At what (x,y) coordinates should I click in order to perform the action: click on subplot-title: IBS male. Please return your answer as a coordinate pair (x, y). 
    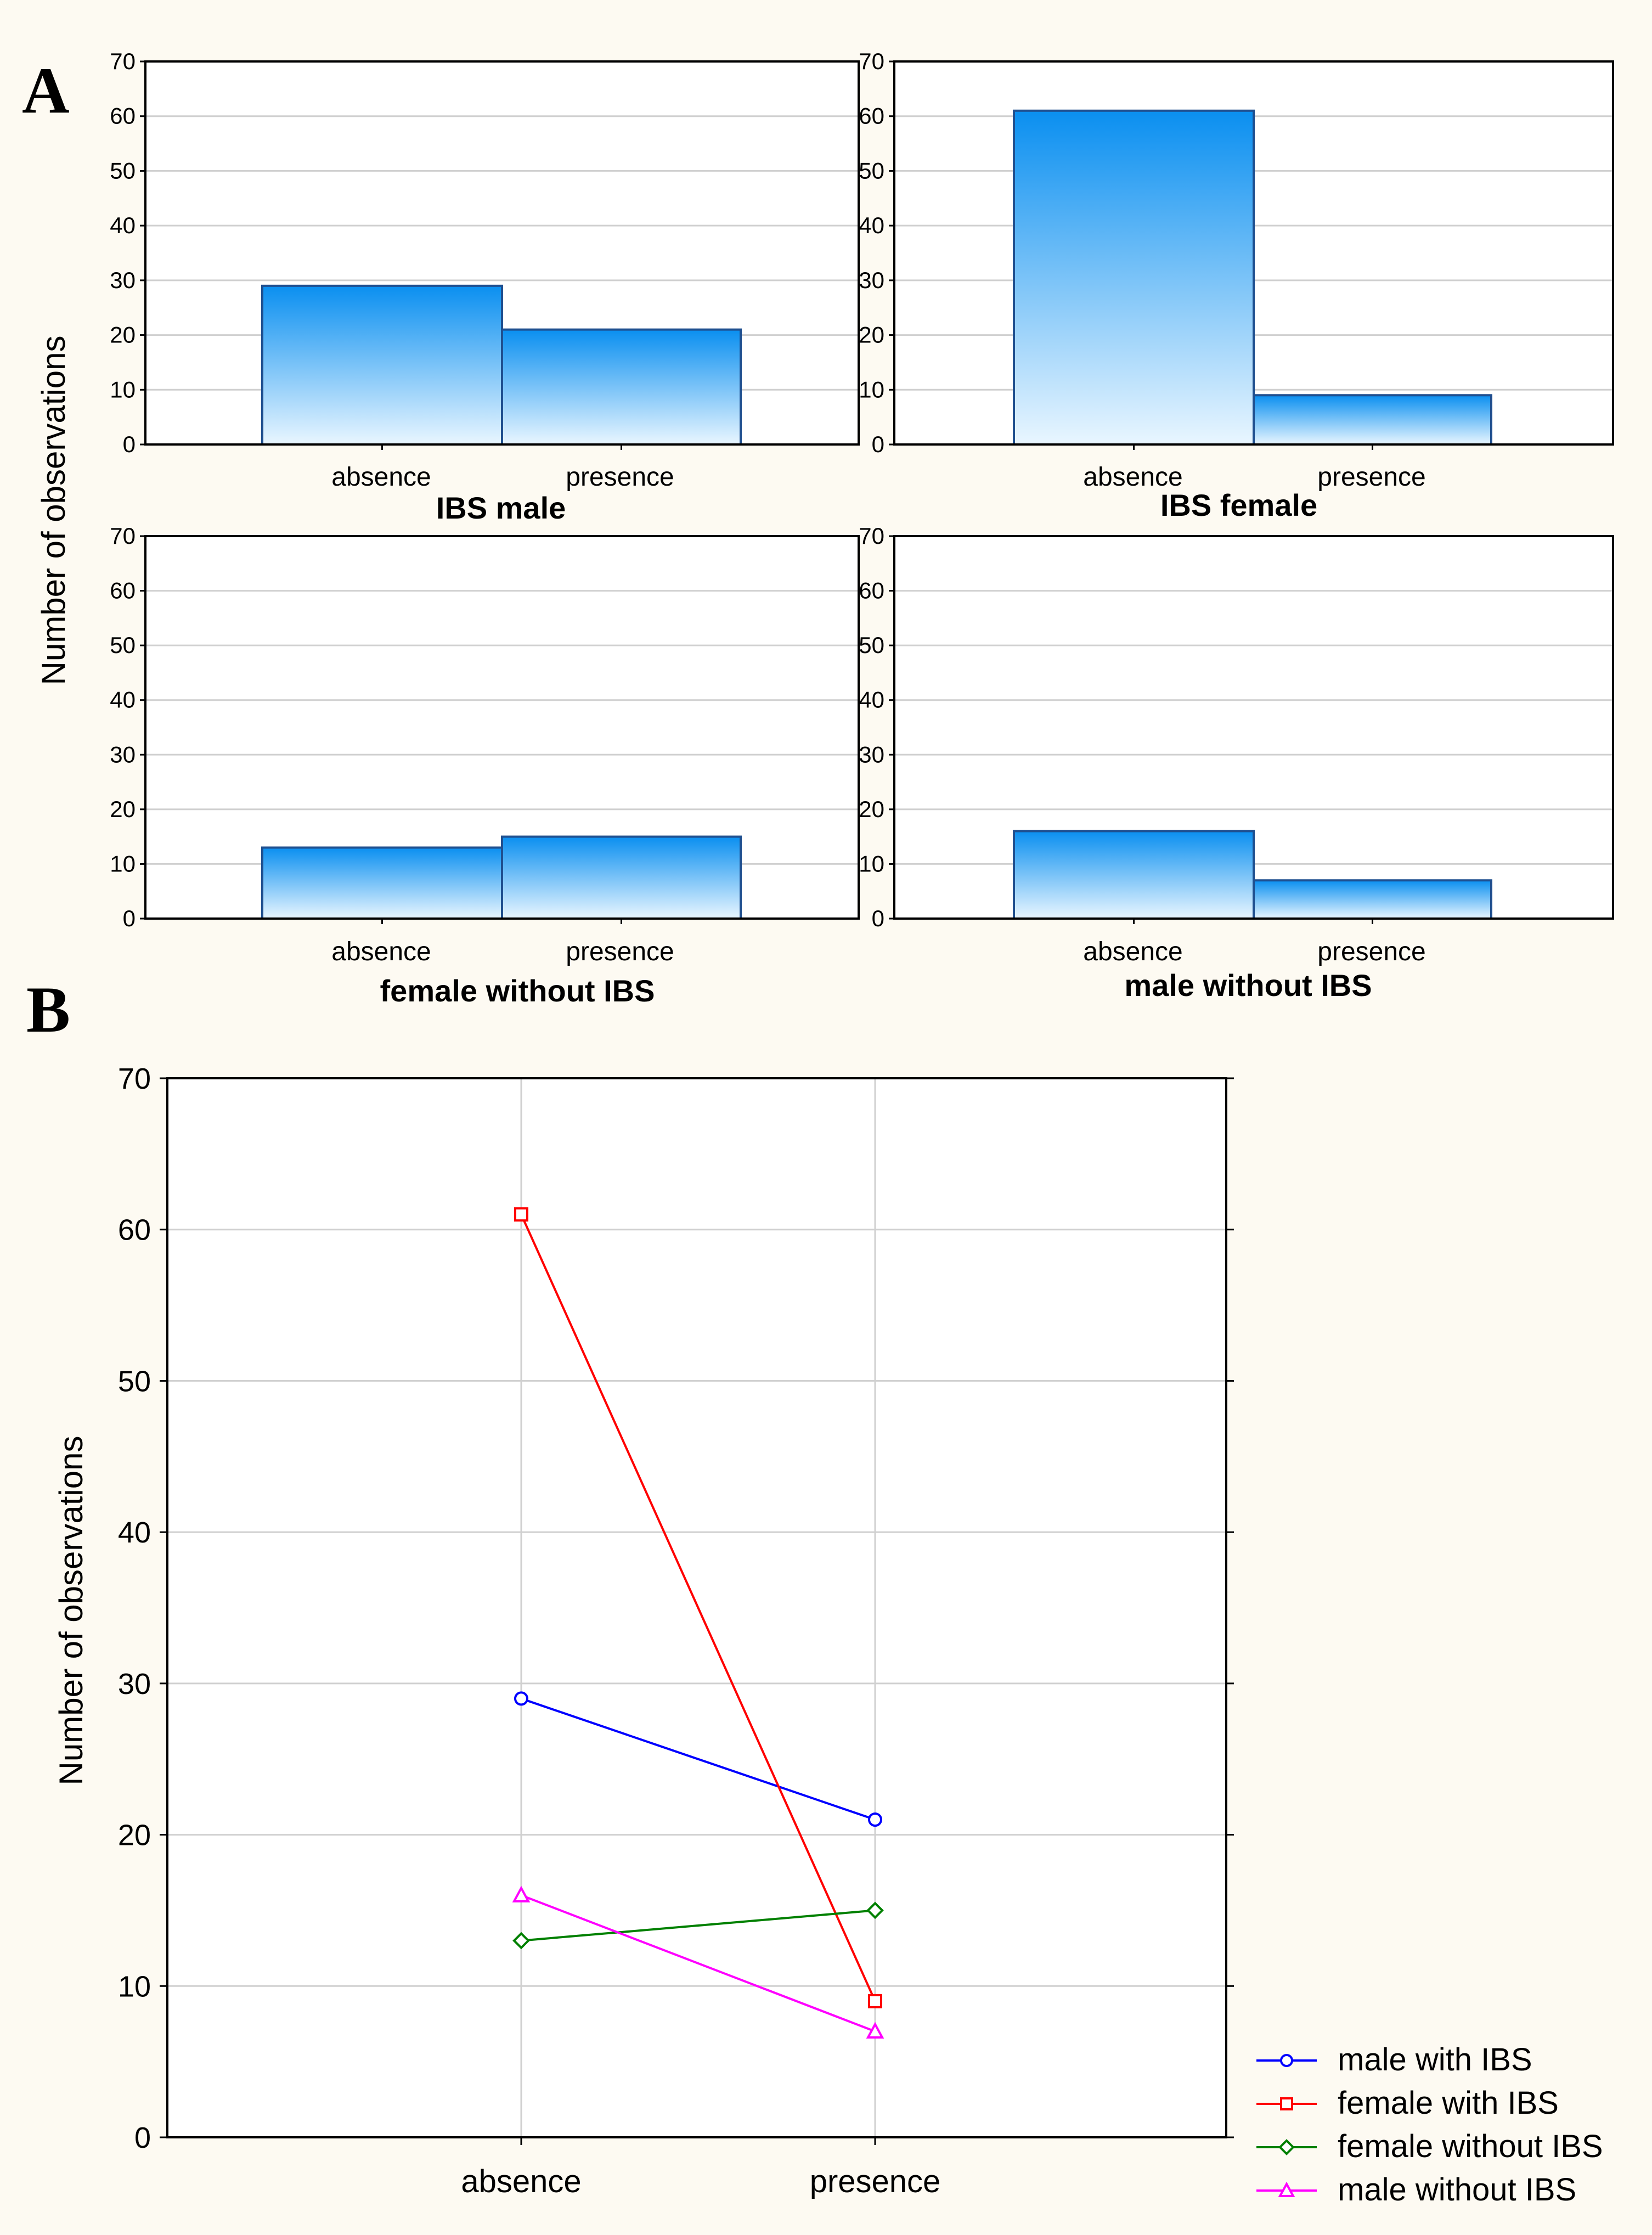
    Looking at the image, I should click on (501, 508).